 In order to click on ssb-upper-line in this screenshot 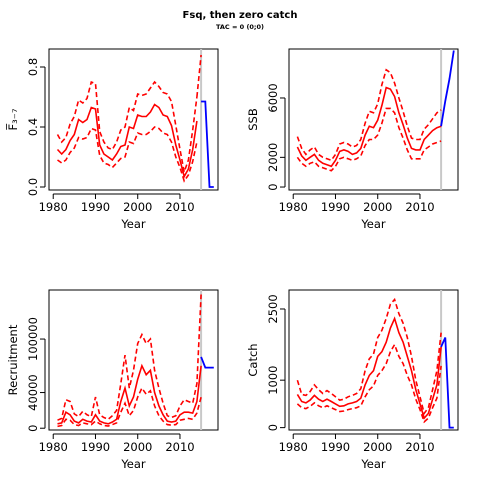, I will do `click(369, 115)`.